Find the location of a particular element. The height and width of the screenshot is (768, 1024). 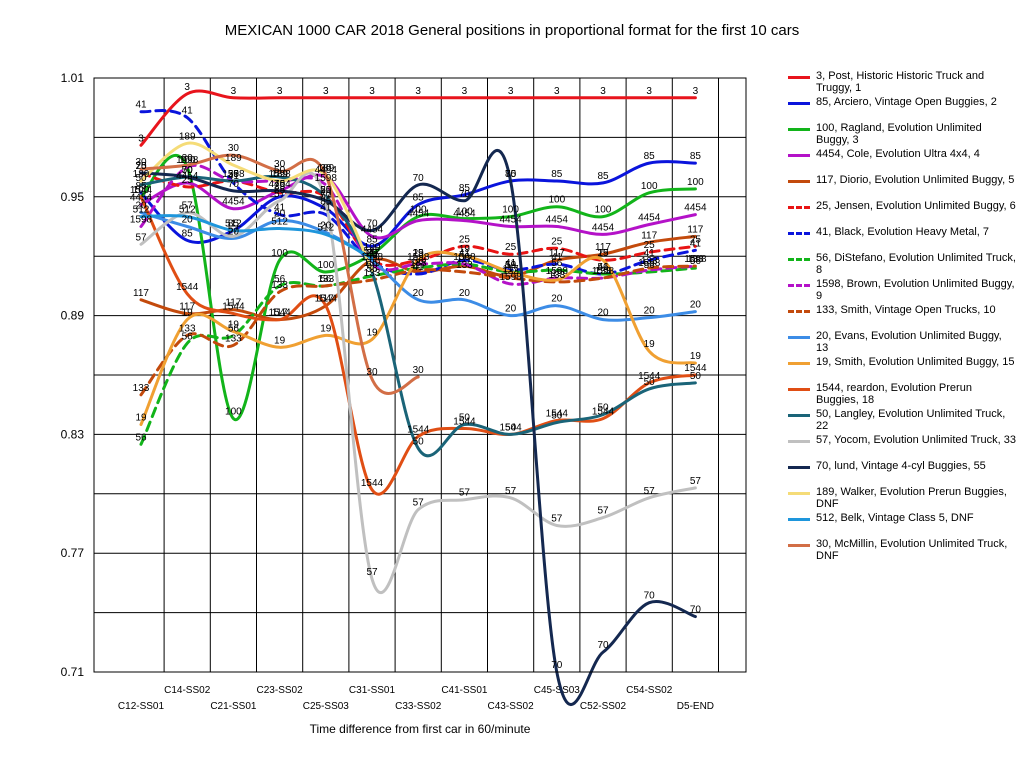

legend-item: 41, Black, Evolution Heavy Metal, 7 is located at coordinates (906, 239).